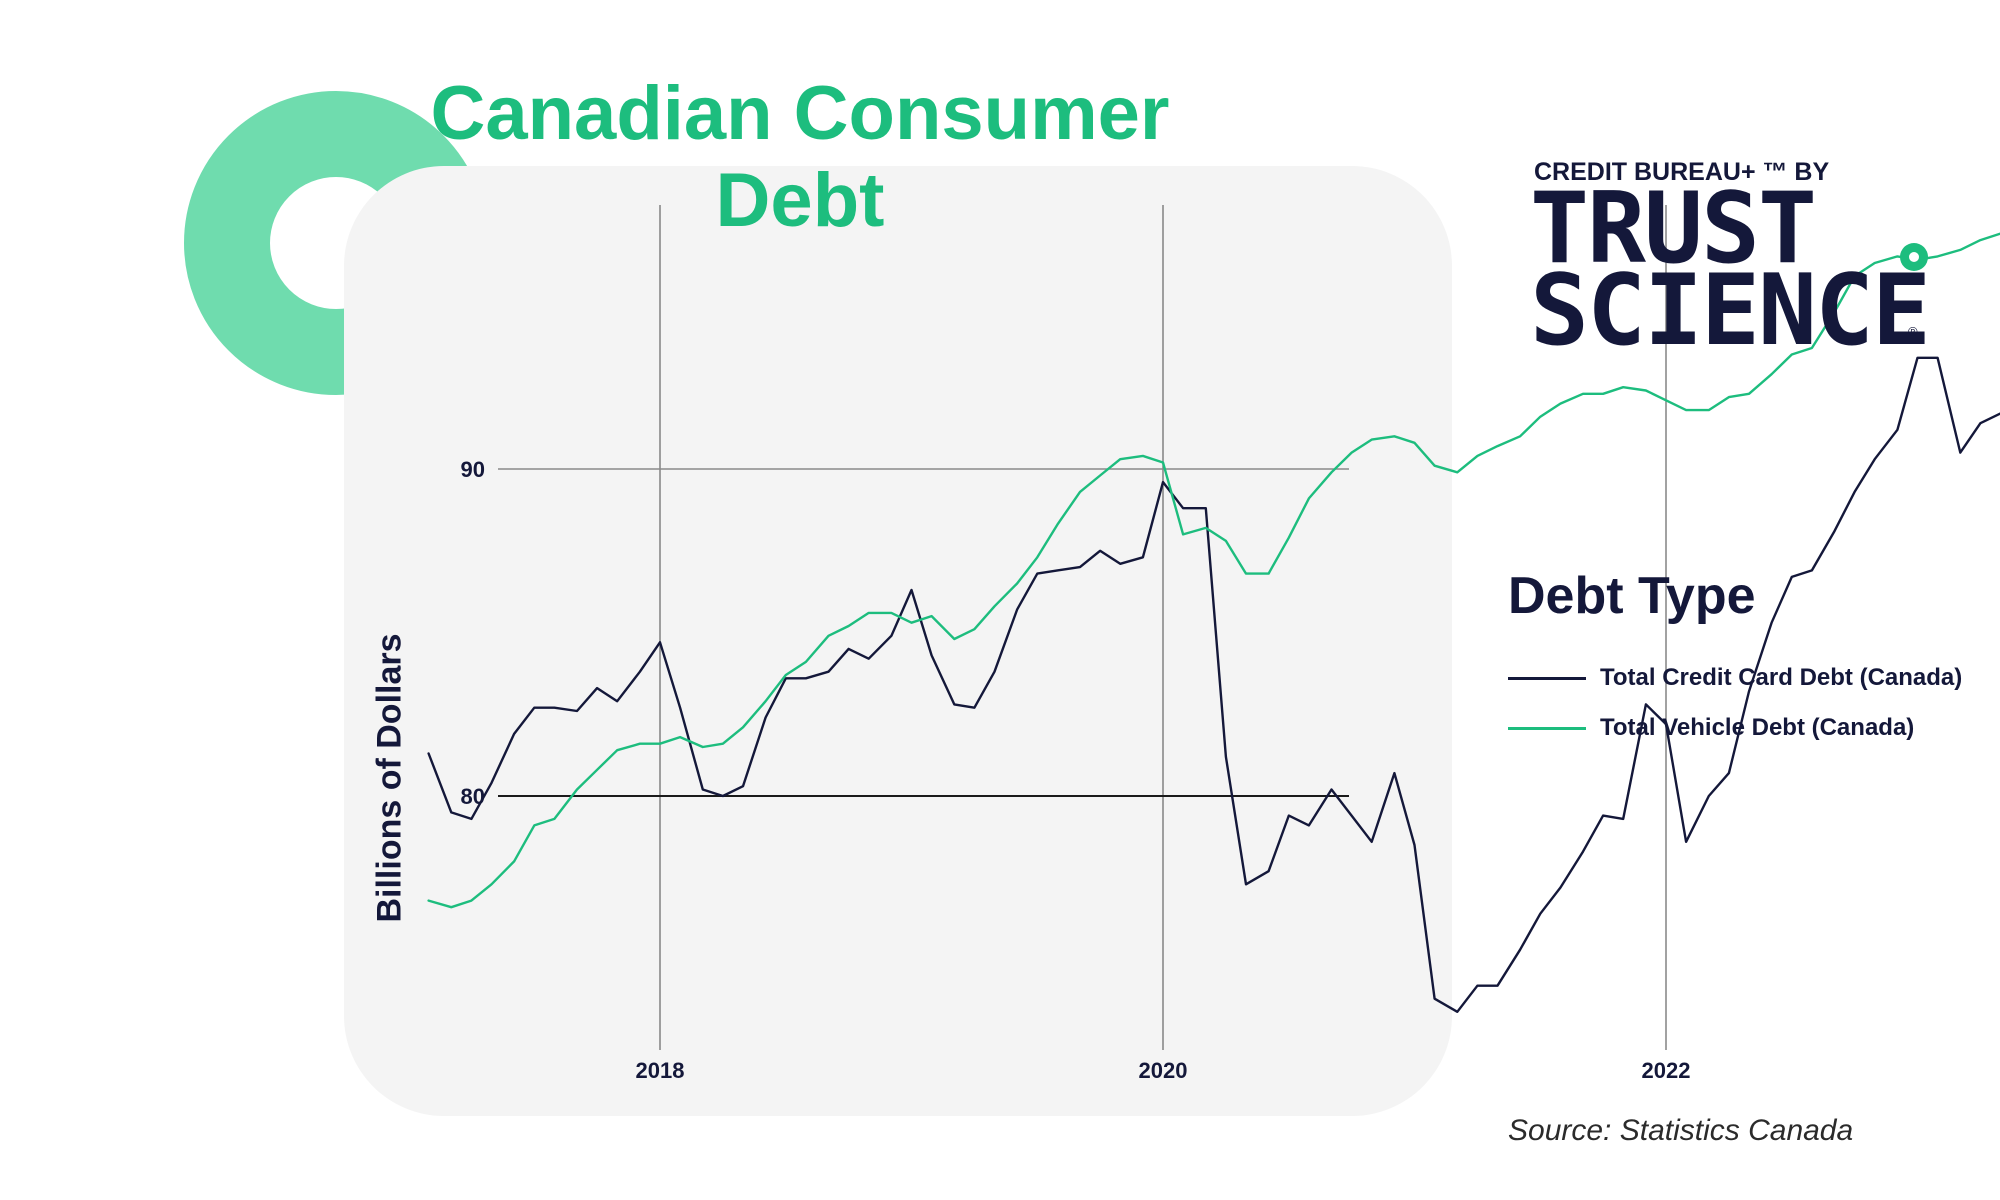  What do you see at coordinates (1632, 596) in the screenshot?
I see `legend-title: Debt Type` at bounding box center [1632, 596].